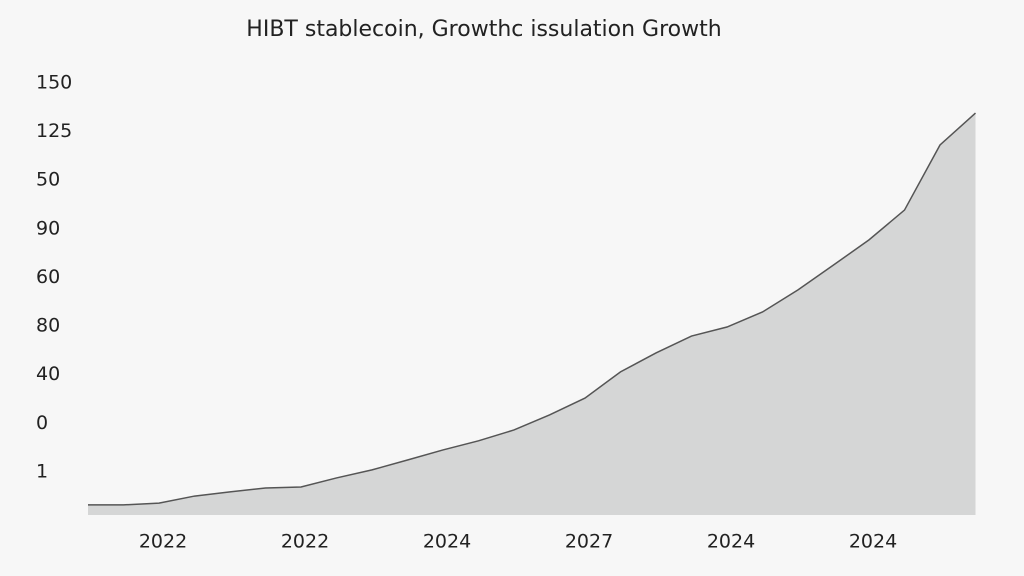 The height and width of the screenshot is (576, 1024). Describe the element at coordinates (48, 180) in the screenshot. I see `y-tick-label: 50` at that location.